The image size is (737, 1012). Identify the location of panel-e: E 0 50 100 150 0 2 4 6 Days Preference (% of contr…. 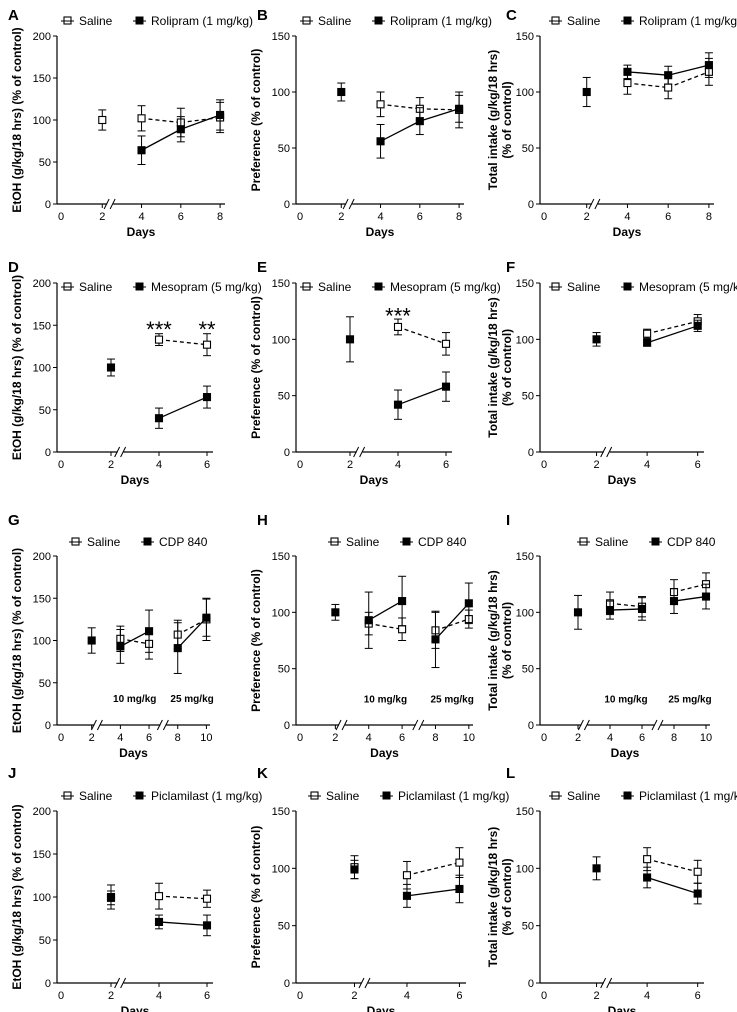
(375, 373).